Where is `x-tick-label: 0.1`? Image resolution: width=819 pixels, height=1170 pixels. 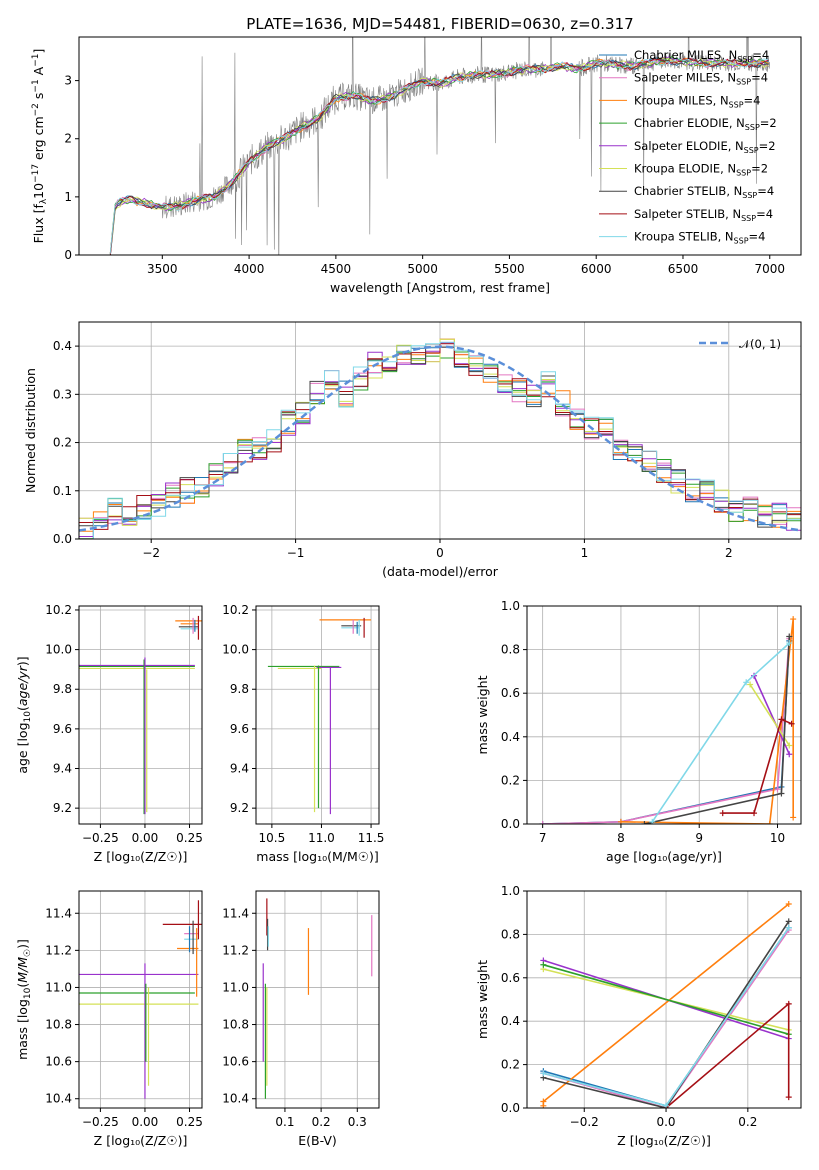 x-tick-label: 0.1 is located at coordinates (284, 1122).